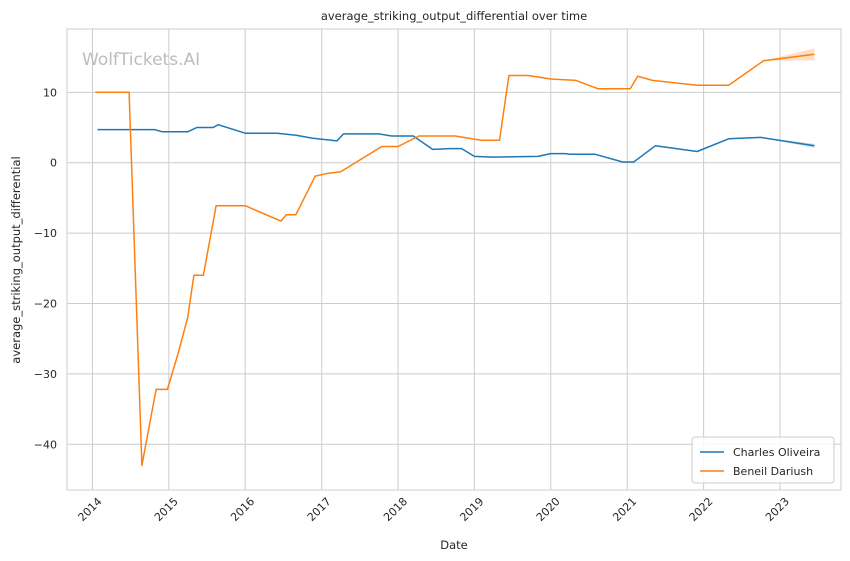 The image size is (850, 561). Describe the element at coordinates (50, 92) in the screenshot. I see `y-tick-label: 10` at that location.